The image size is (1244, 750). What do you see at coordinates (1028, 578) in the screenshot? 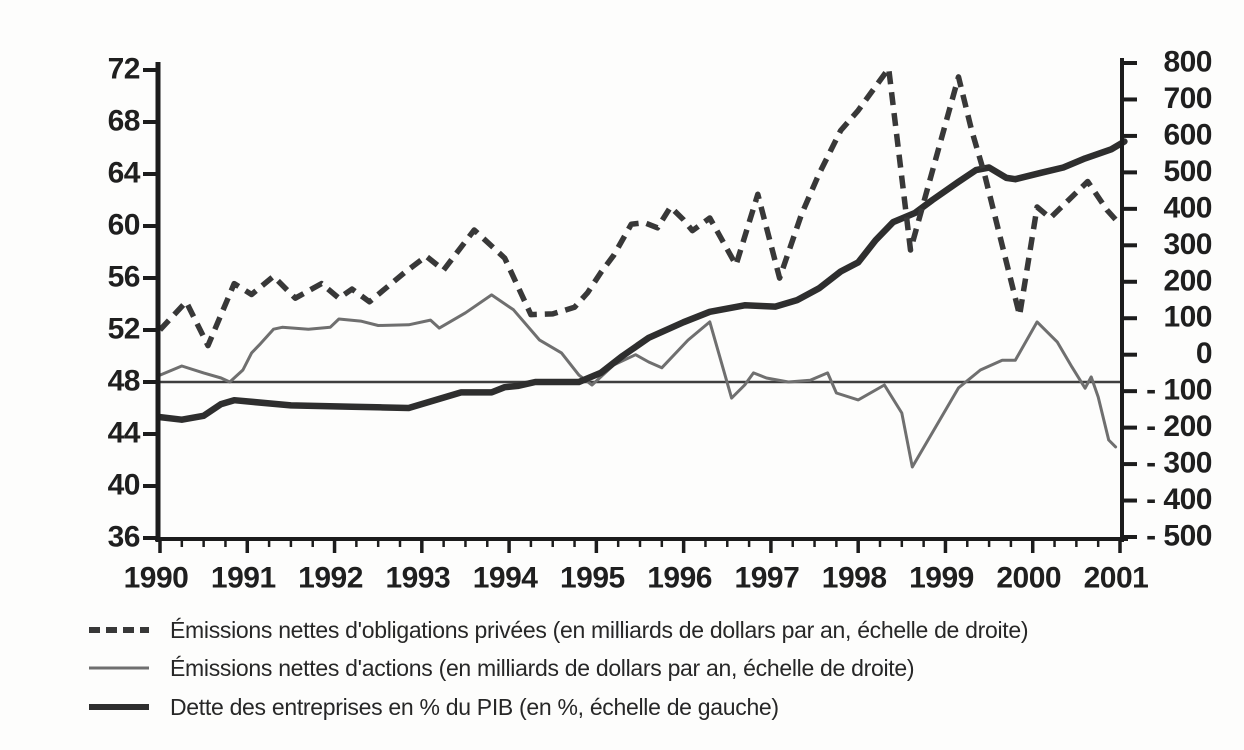
I see `x-tick-label-2000: 2000` at bounding box center [1028, 578].